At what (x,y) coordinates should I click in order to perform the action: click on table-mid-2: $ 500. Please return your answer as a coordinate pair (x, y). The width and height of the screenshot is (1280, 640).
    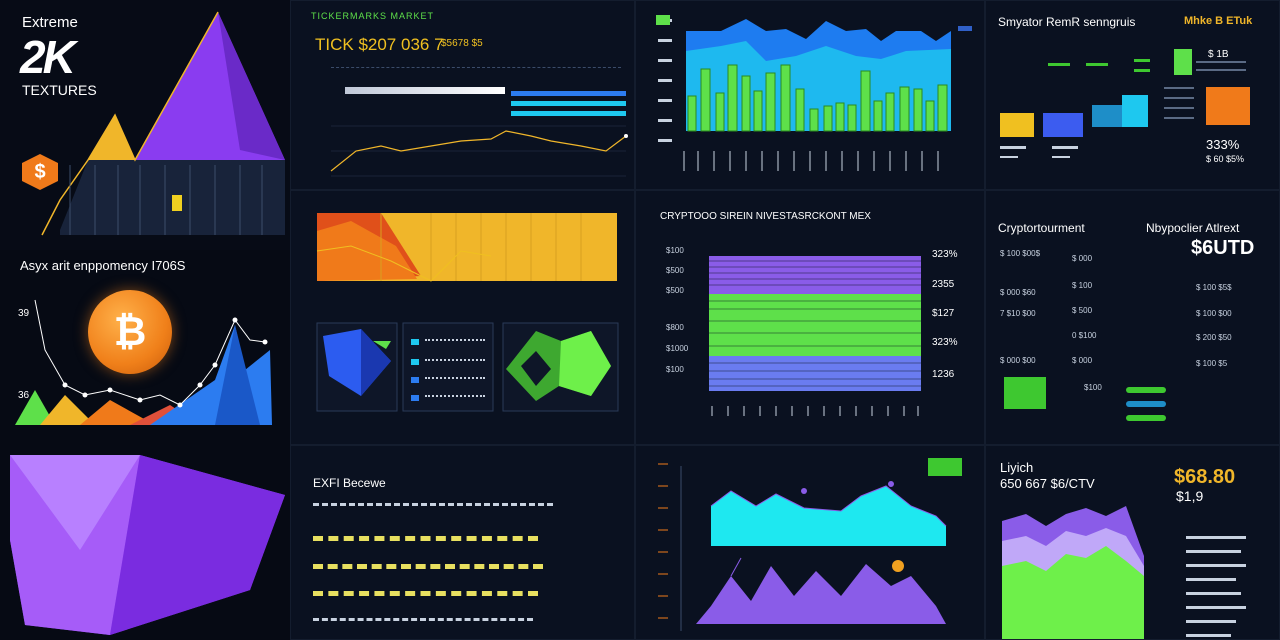
    Looking at the image, I should click on (1082, 310).